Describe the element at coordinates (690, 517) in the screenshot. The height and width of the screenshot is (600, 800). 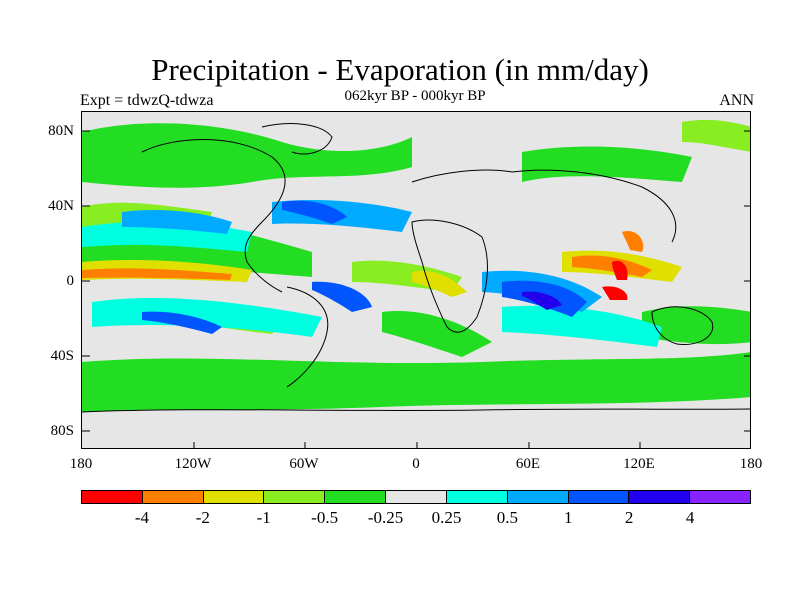
I see `colorbar-label: 4` at that location.